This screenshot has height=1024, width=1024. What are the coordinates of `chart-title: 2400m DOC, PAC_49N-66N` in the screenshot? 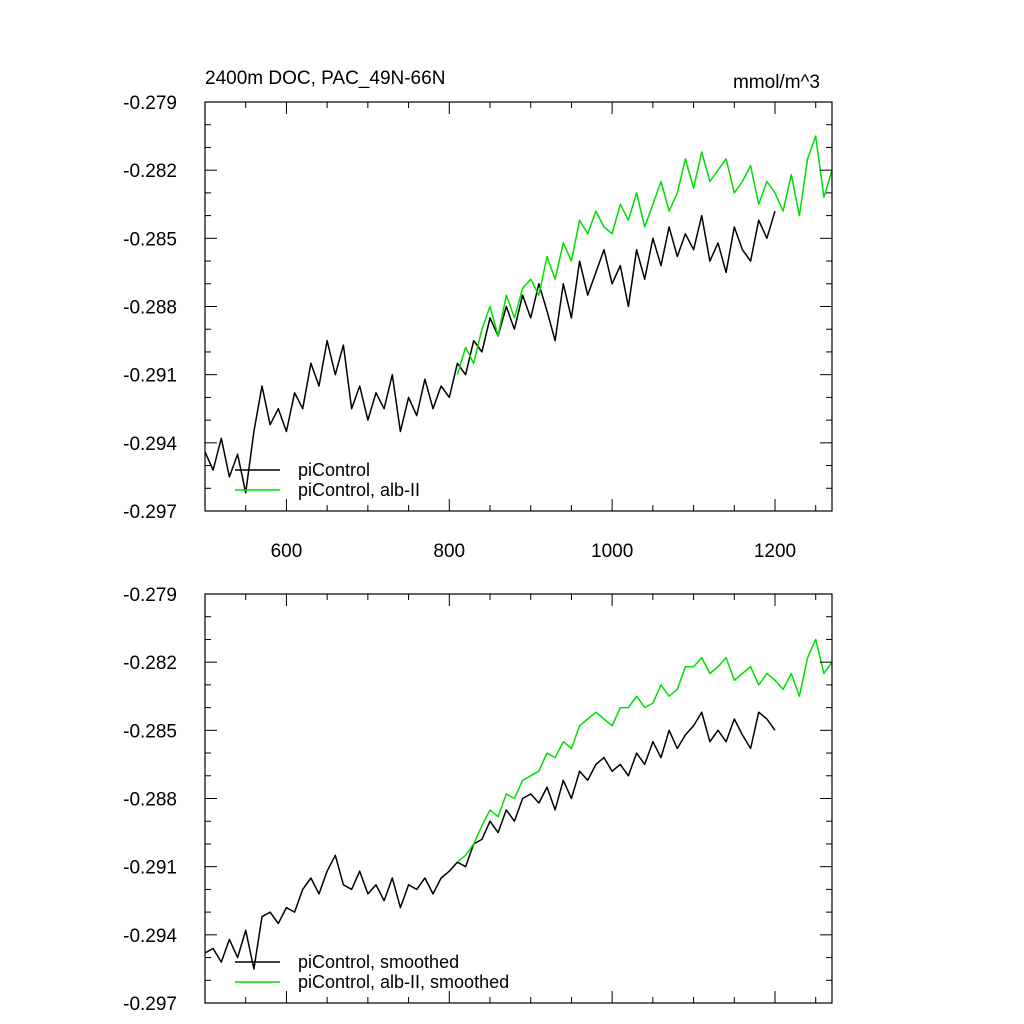 It's located at (325, 78).